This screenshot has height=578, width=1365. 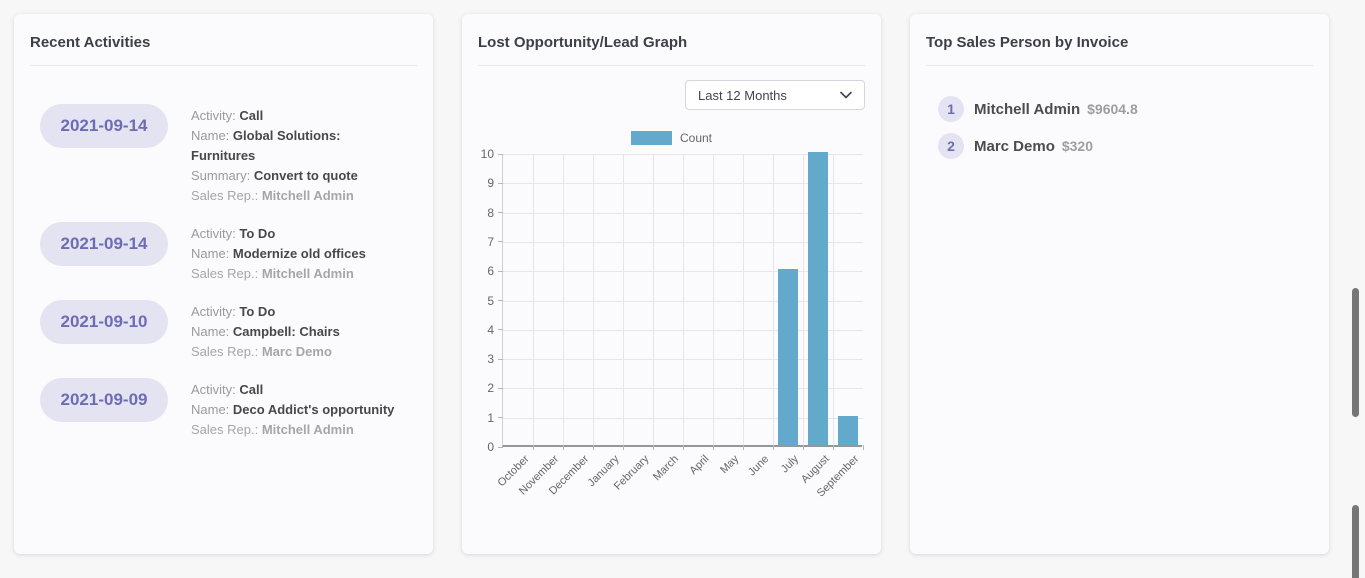 I want to click on activity-field-line: Name: Campbell: Chairs, so click(x=265, y=332).